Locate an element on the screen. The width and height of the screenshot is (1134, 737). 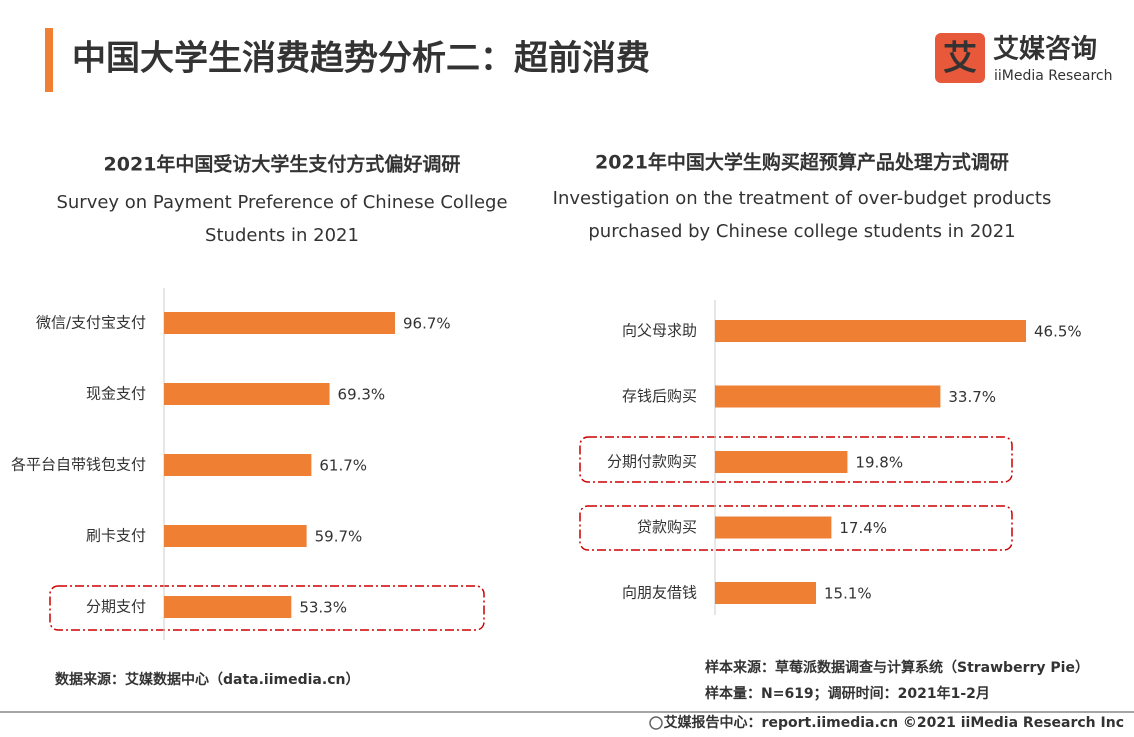
logo-name: 艾媒咨询 is located at coordinates (1045, 49).